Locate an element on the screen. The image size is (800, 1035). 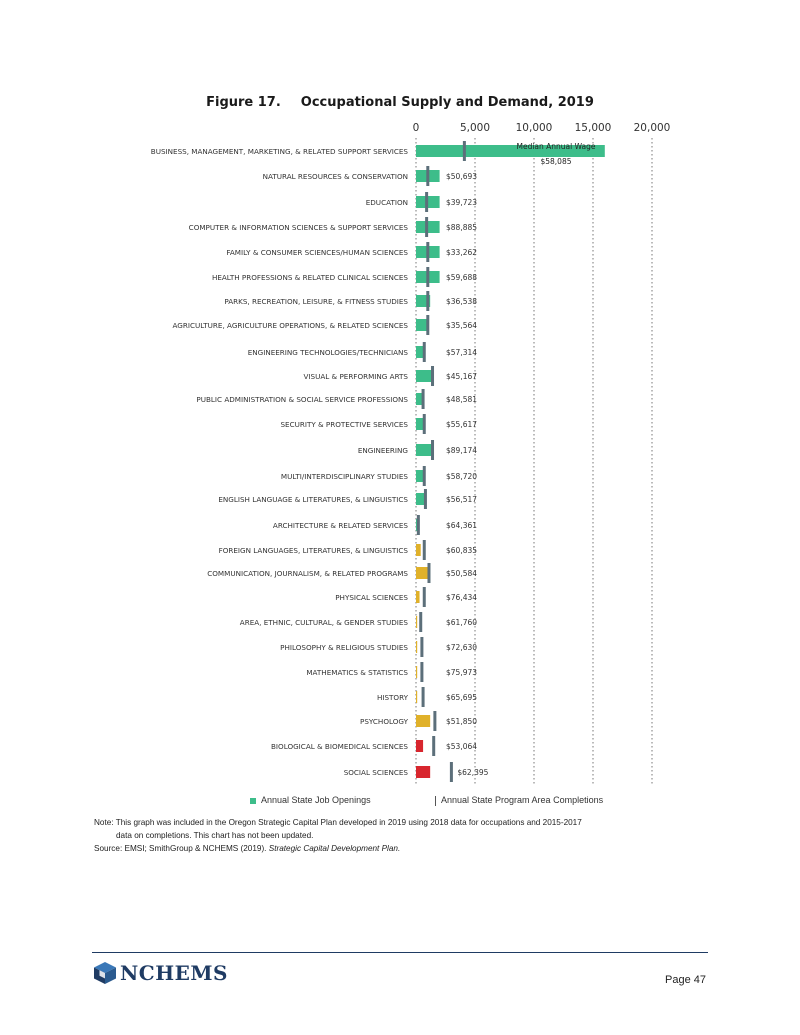
wage-label: $57,314 is located at coordinates (461, 352).